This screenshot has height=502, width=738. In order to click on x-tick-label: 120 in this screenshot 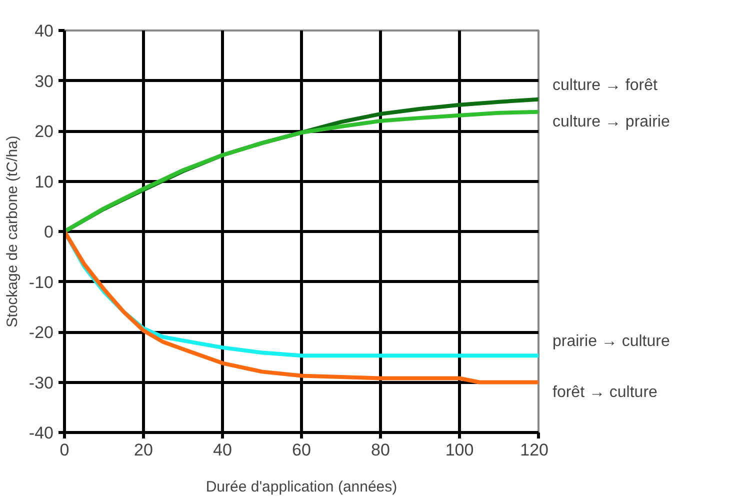, I will do `click(534, 450)`.